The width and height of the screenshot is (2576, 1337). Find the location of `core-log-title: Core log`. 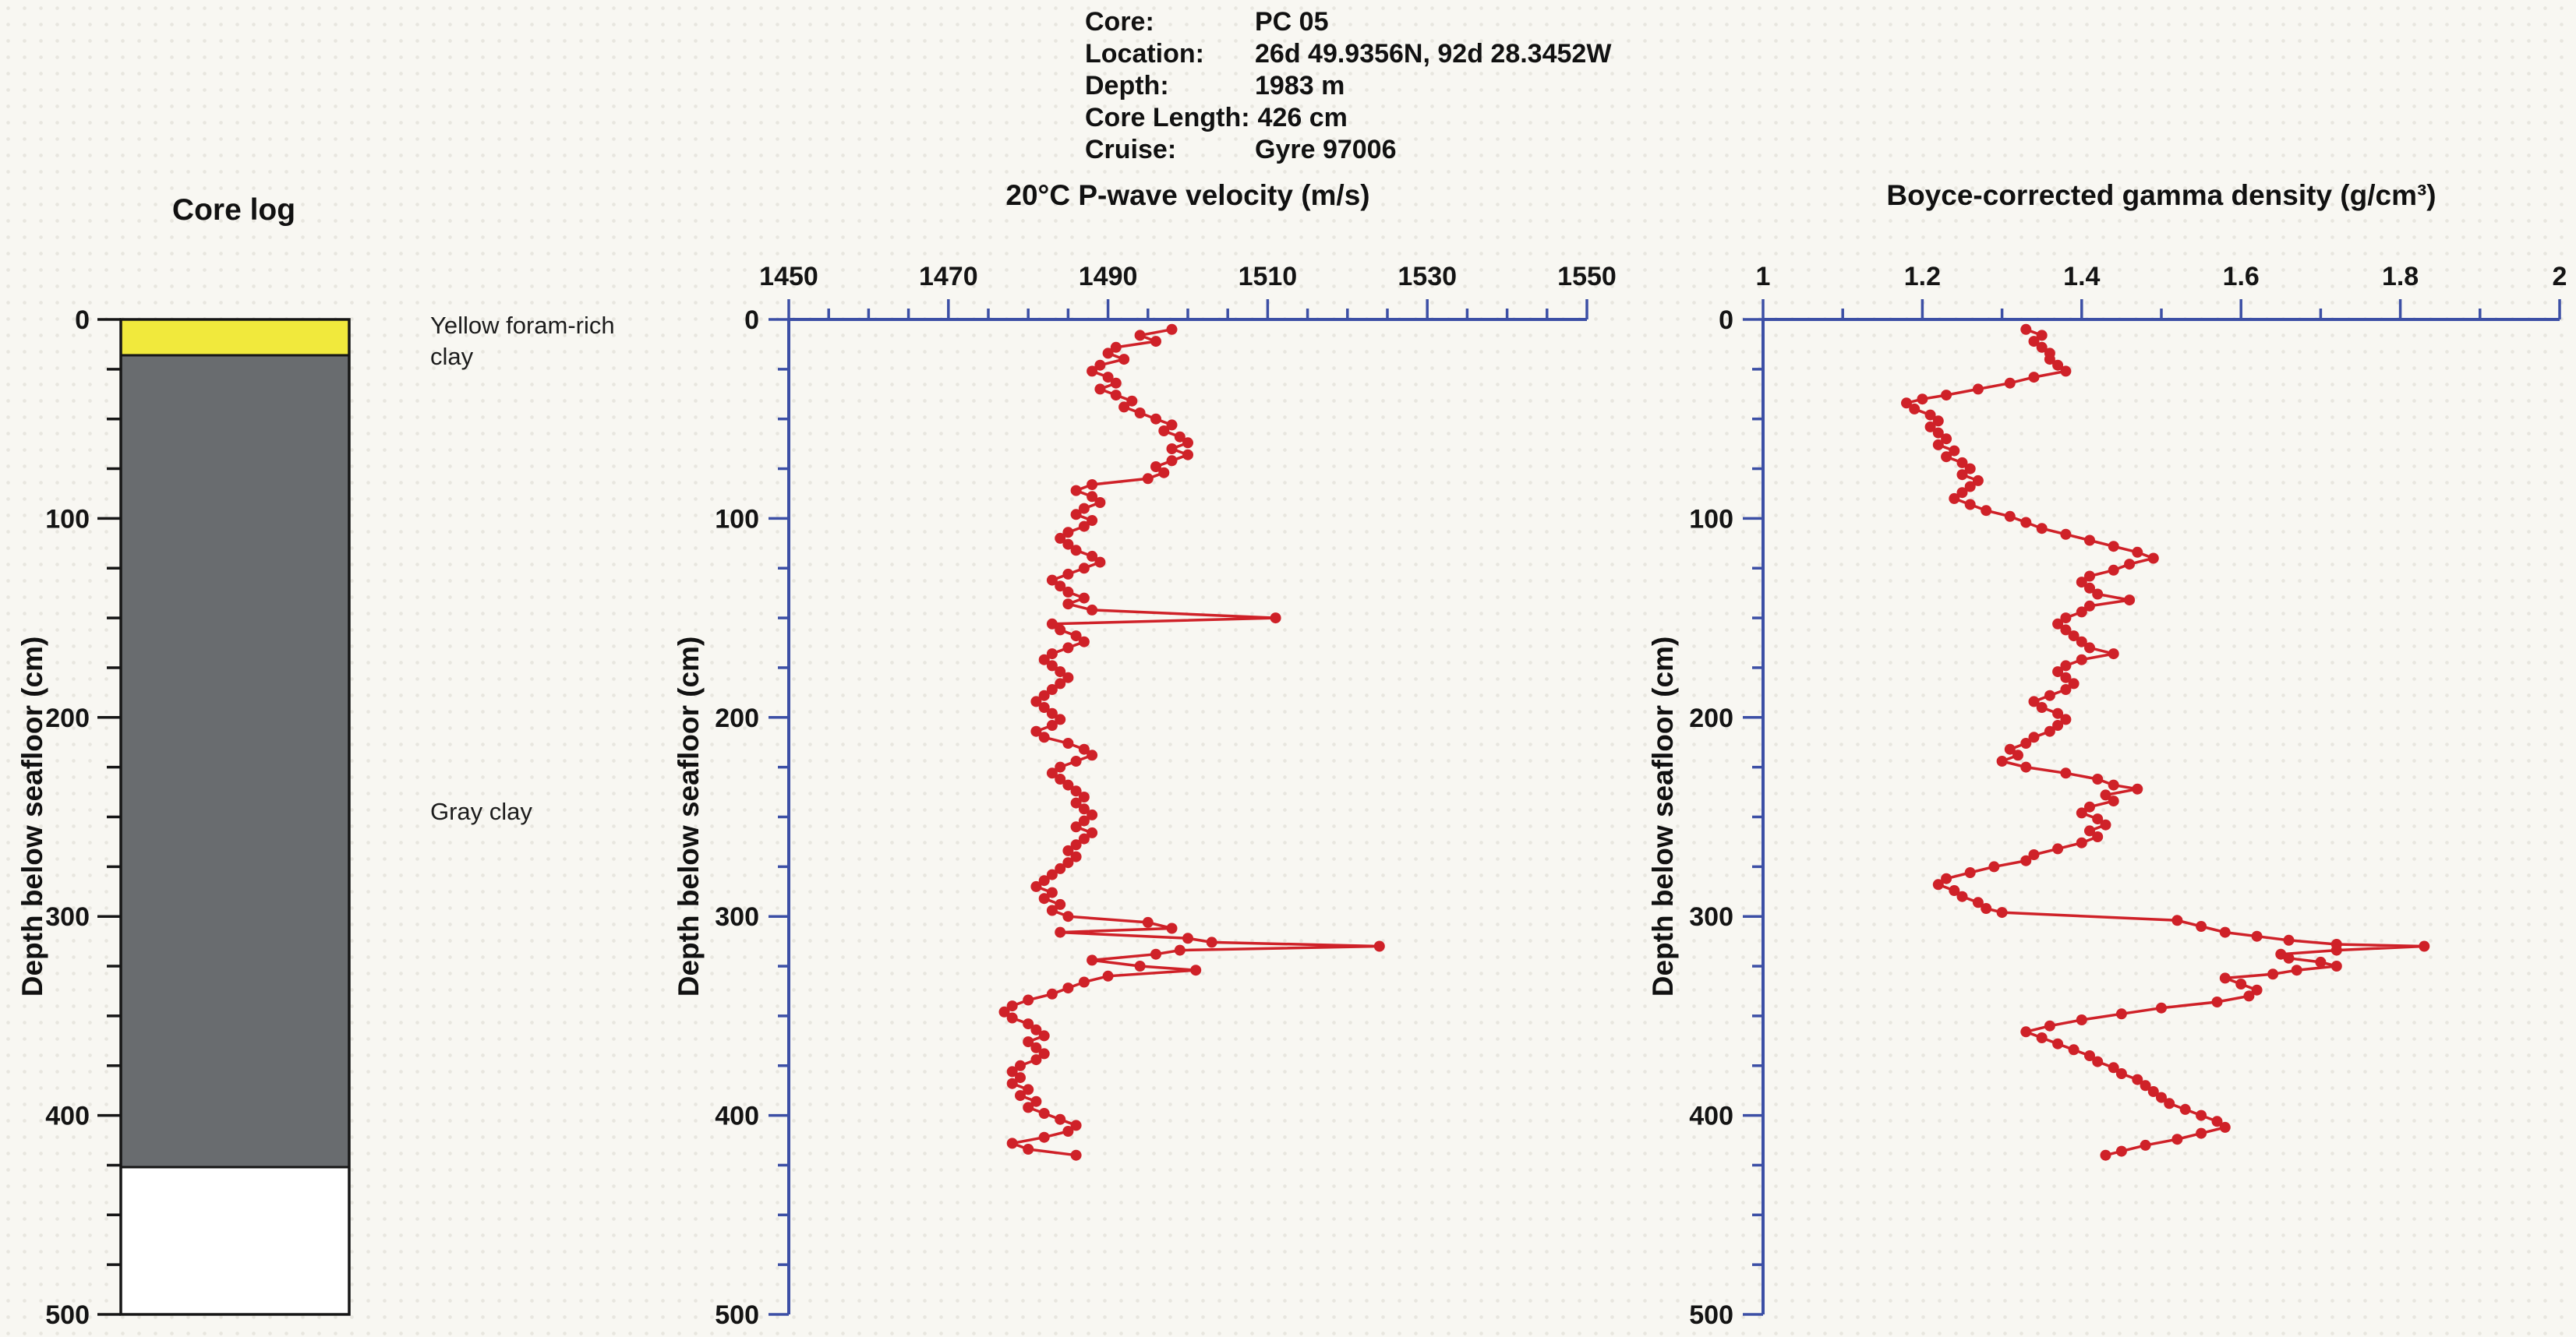

core-log-title: Core log is located at coordinates (233, 210).